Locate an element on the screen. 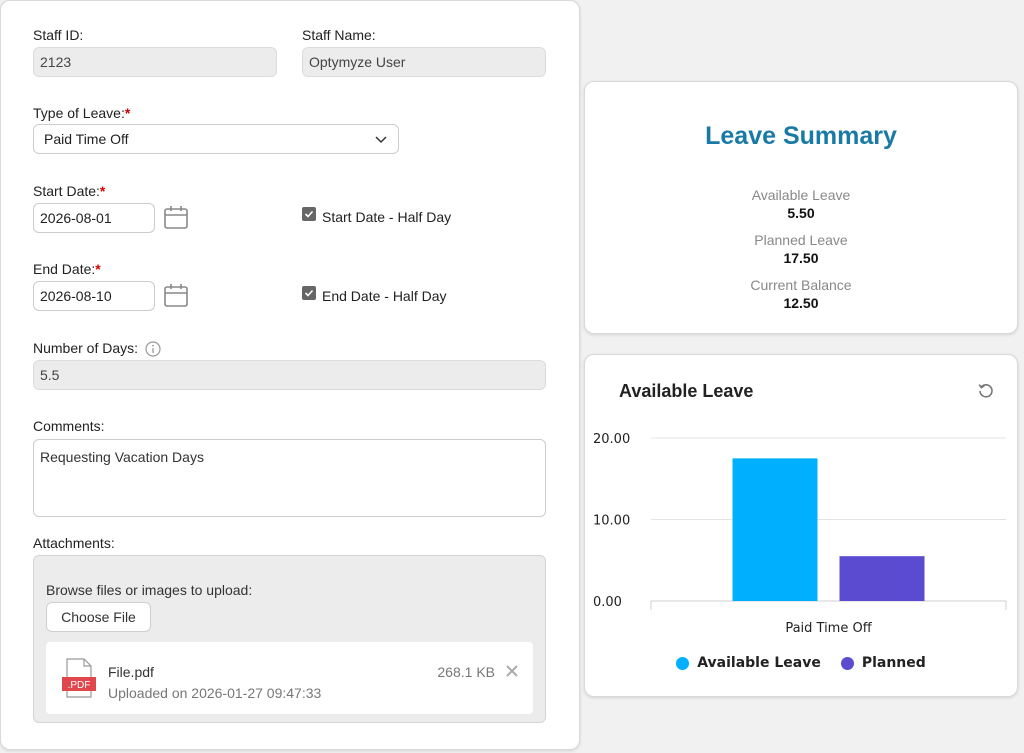 This screenshot has height=753, width=1024. staff-name-field: Optymyze User is located at coordinates (424, 62).